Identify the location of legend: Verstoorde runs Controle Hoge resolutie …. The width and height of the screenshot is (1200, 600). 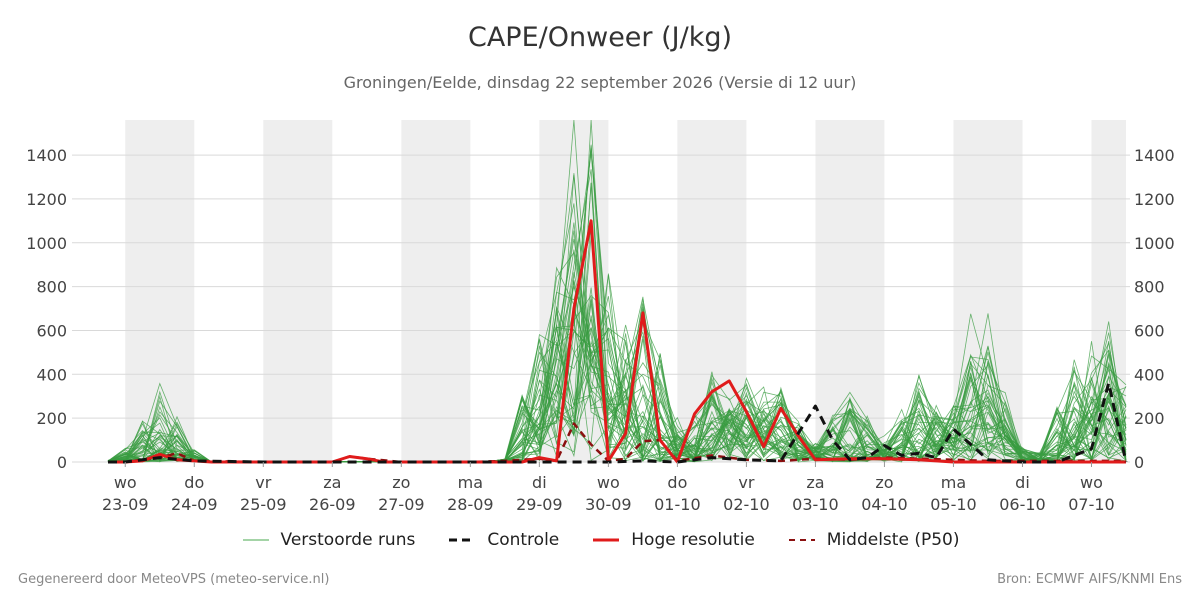
(600, 540).